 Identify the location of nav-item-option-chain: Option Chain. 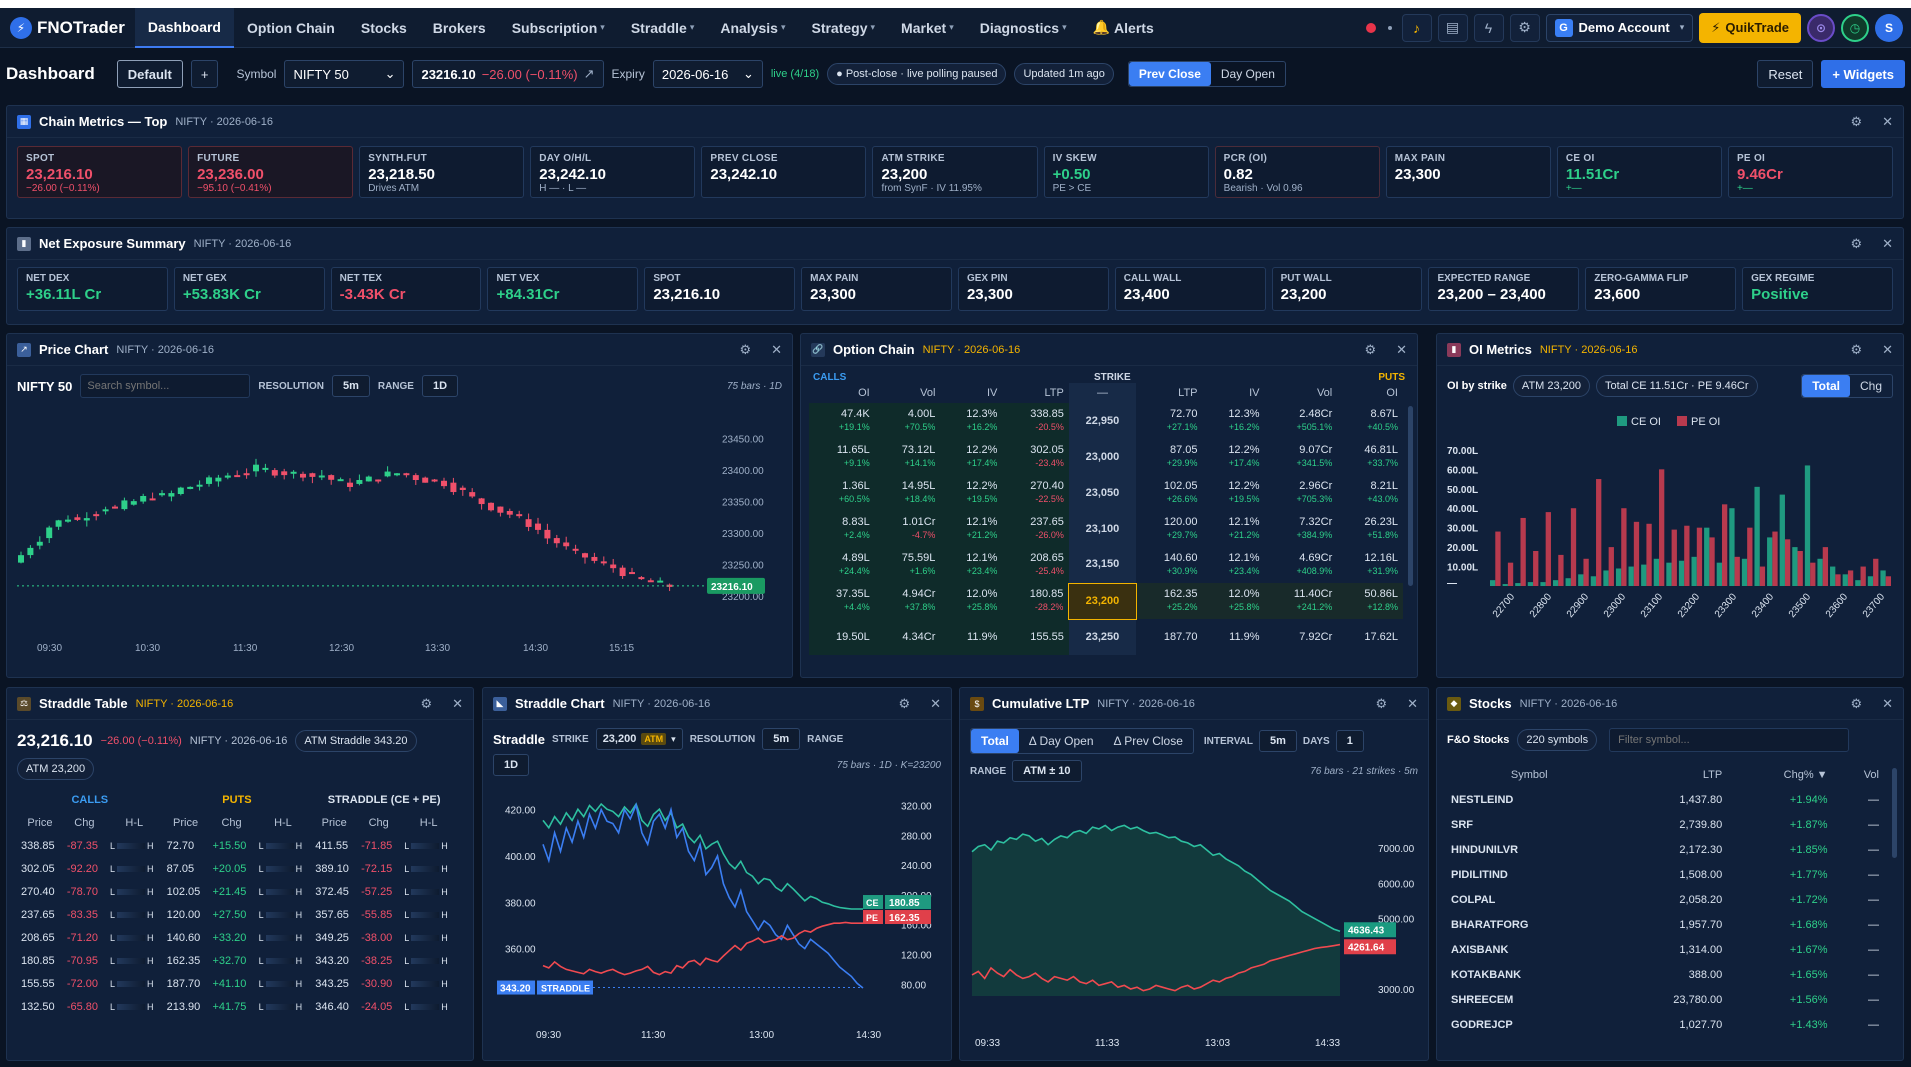
(291, 28).